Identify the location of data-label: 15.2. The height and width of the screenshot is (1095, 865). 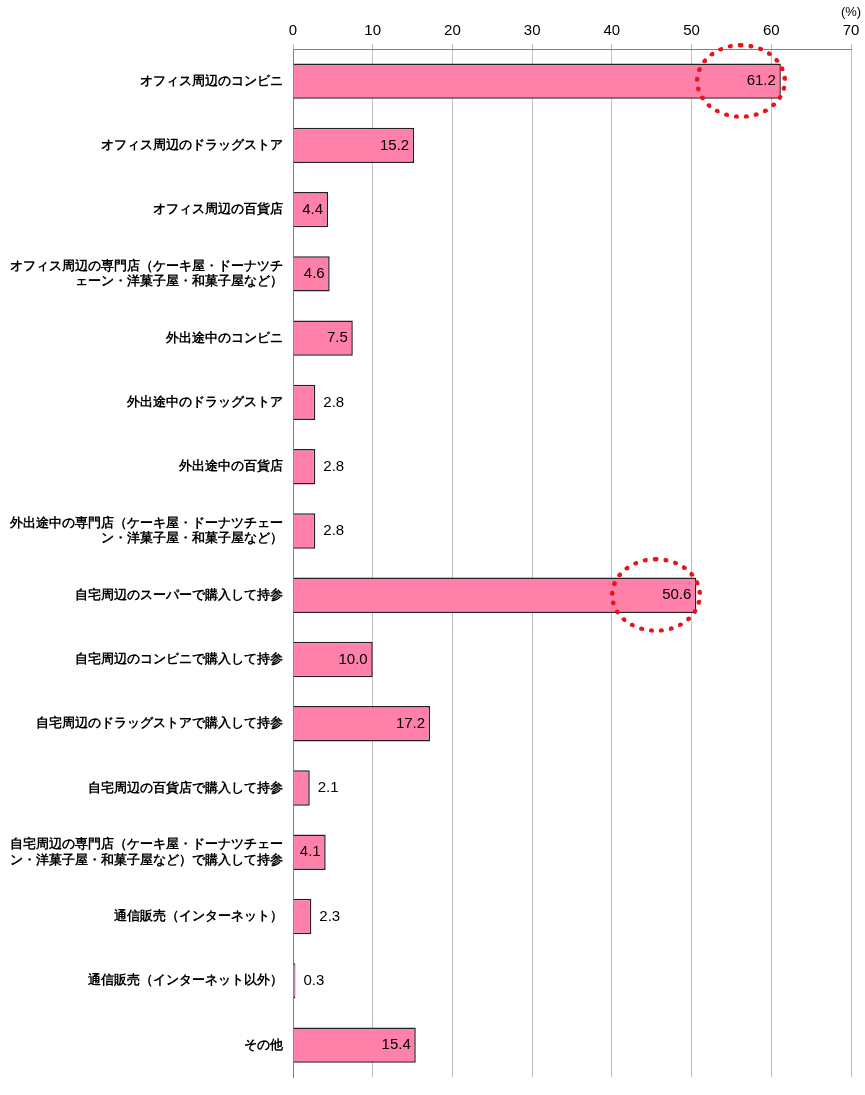
(394, 144).